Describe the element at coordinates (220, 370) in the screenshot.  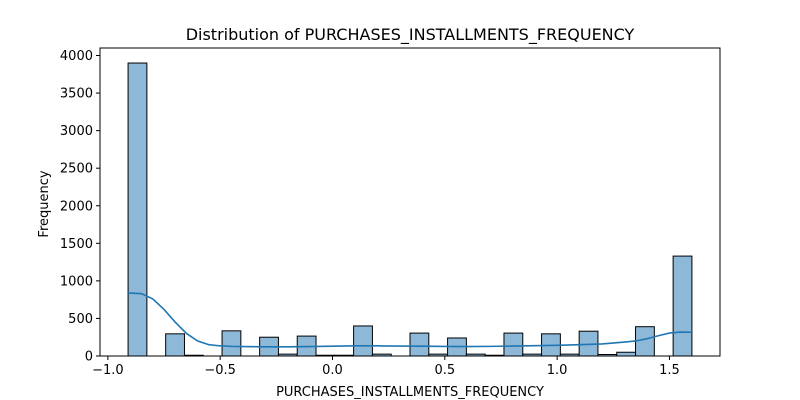
I see `x-tick-label: −0.5` at that location.